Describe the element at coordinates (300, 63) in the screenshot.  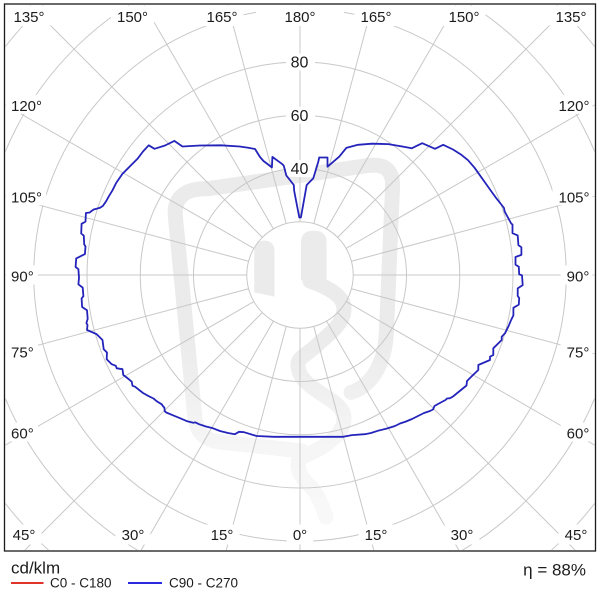
I see `svg-text: 80` at that location.